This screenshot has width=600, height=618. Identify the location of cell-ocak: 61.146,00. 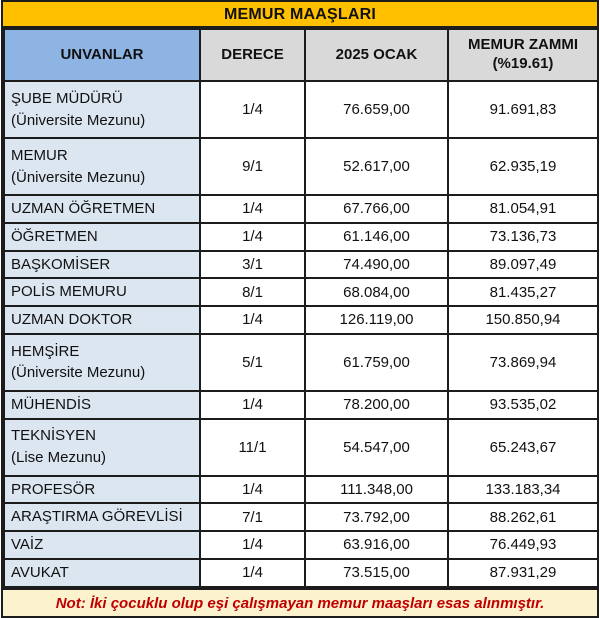
(376, 236).